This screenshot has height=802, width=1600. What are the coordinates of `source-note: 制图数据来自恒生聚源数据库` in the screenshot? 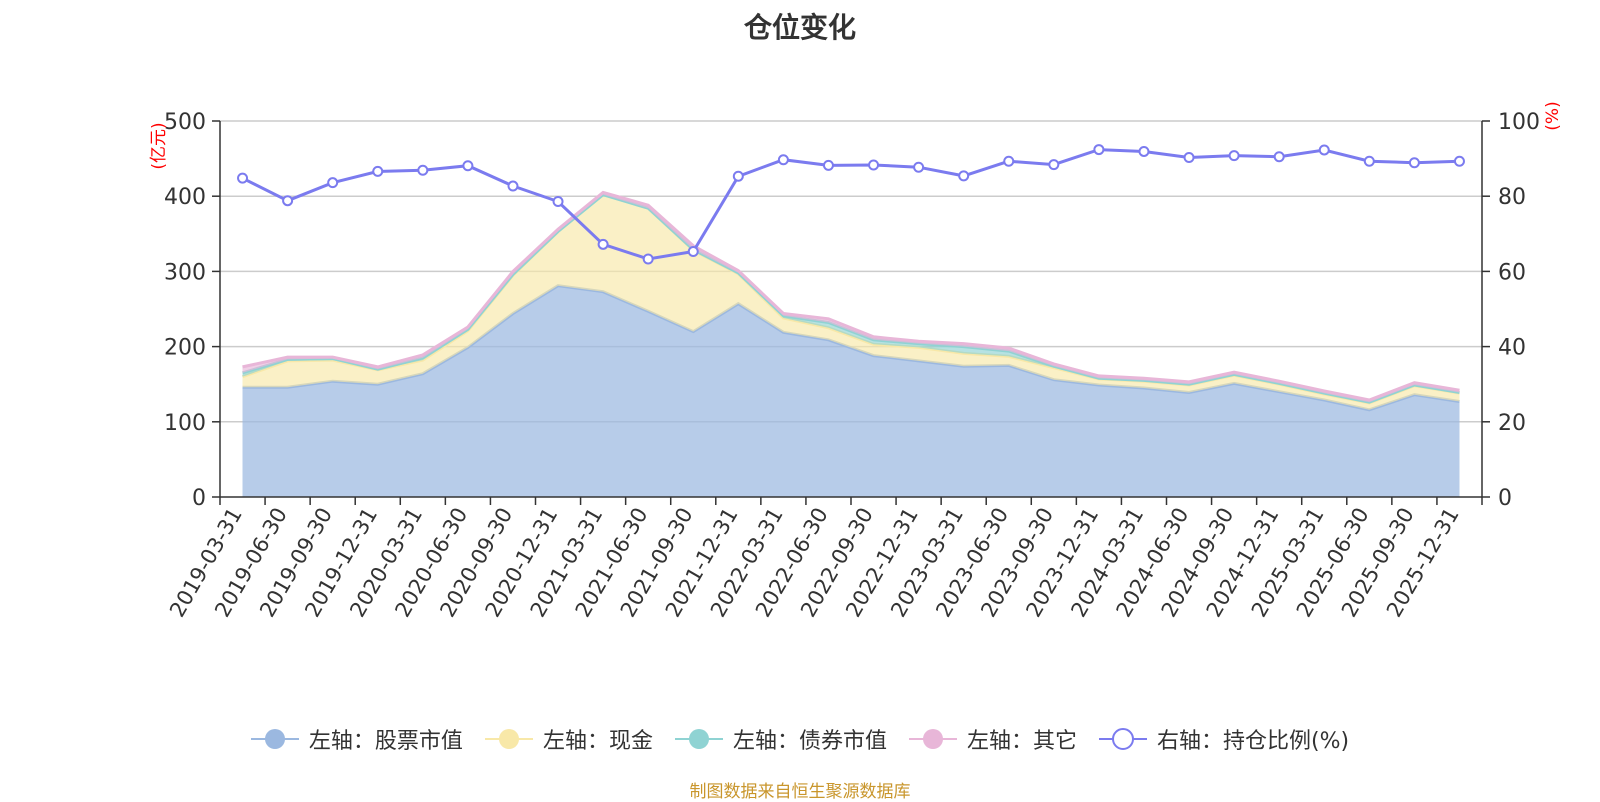 It's located at (800, 792).